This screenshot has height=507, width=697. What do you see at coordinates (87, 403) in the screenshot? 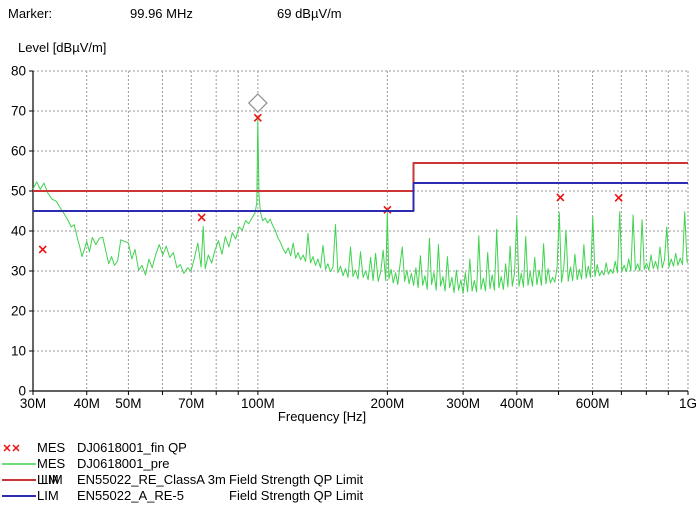
I see `x-tick-label: 40M` at bounding box center [87, 403].